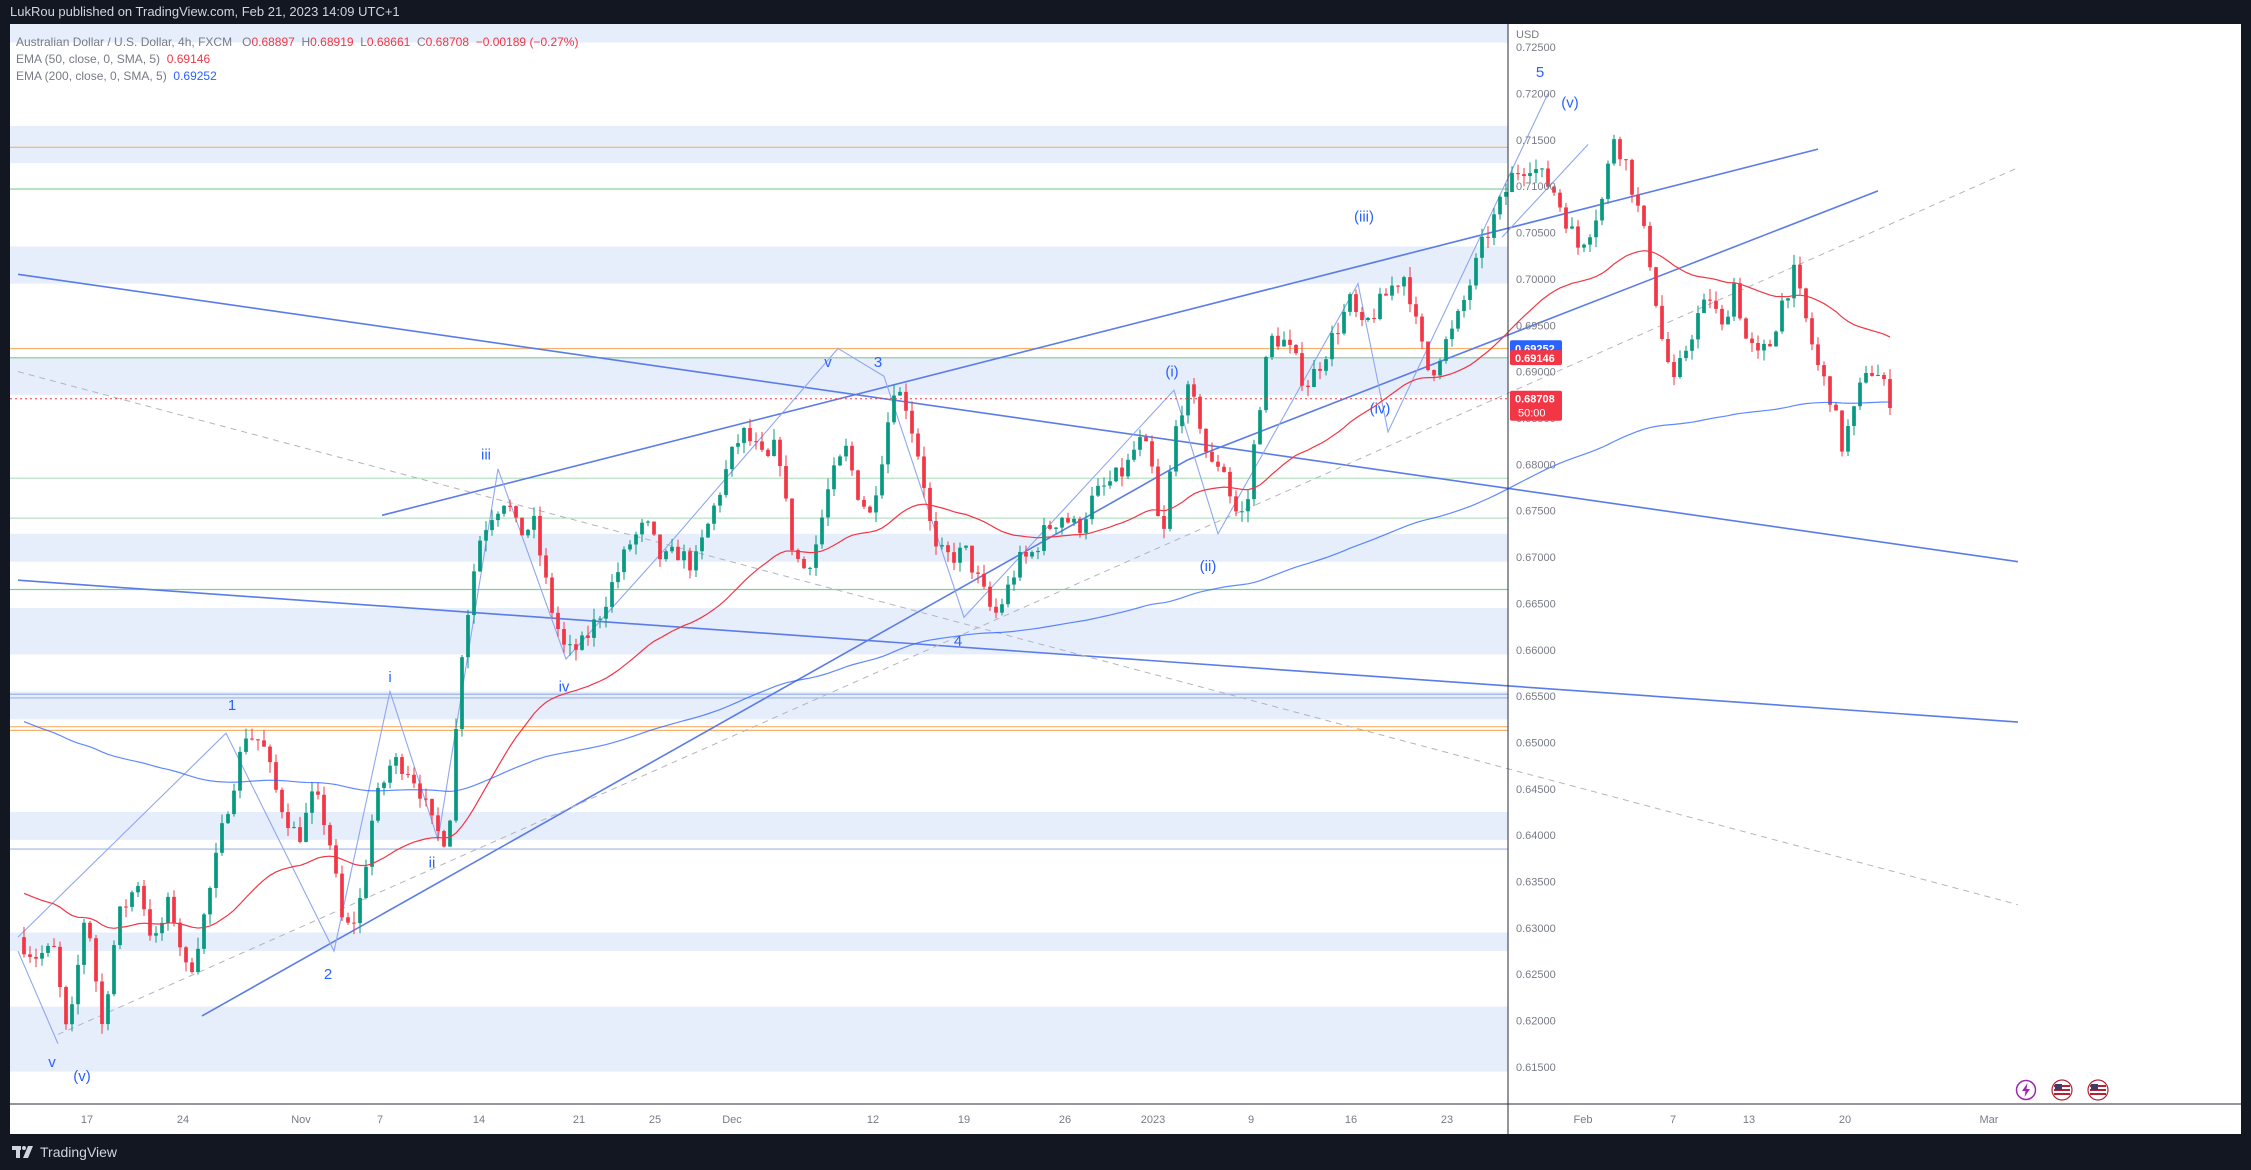 This screenshot has width=2251, height=1170. What do you see at coordinates (1536, 48) in the screenshot?
I see `price-tick-label: 0.72500` at bounding box center [1536, 48].